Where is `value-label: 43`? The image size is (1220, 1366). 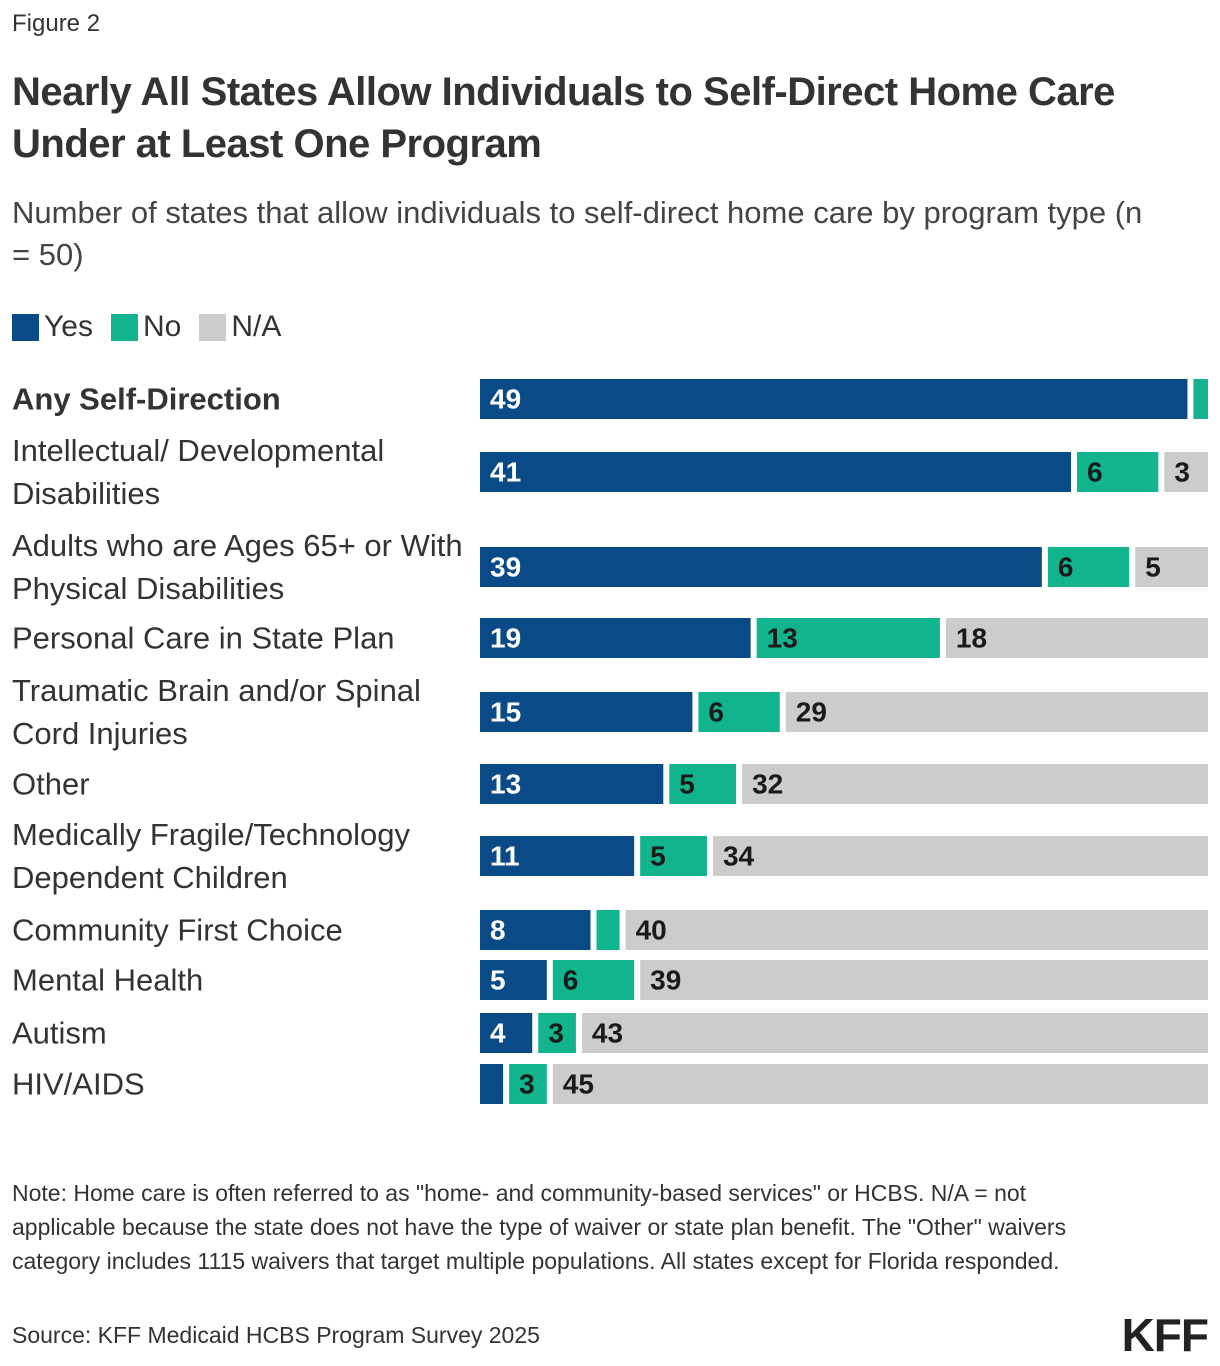
value-label: 43 is located at coordinates (607, 1033).